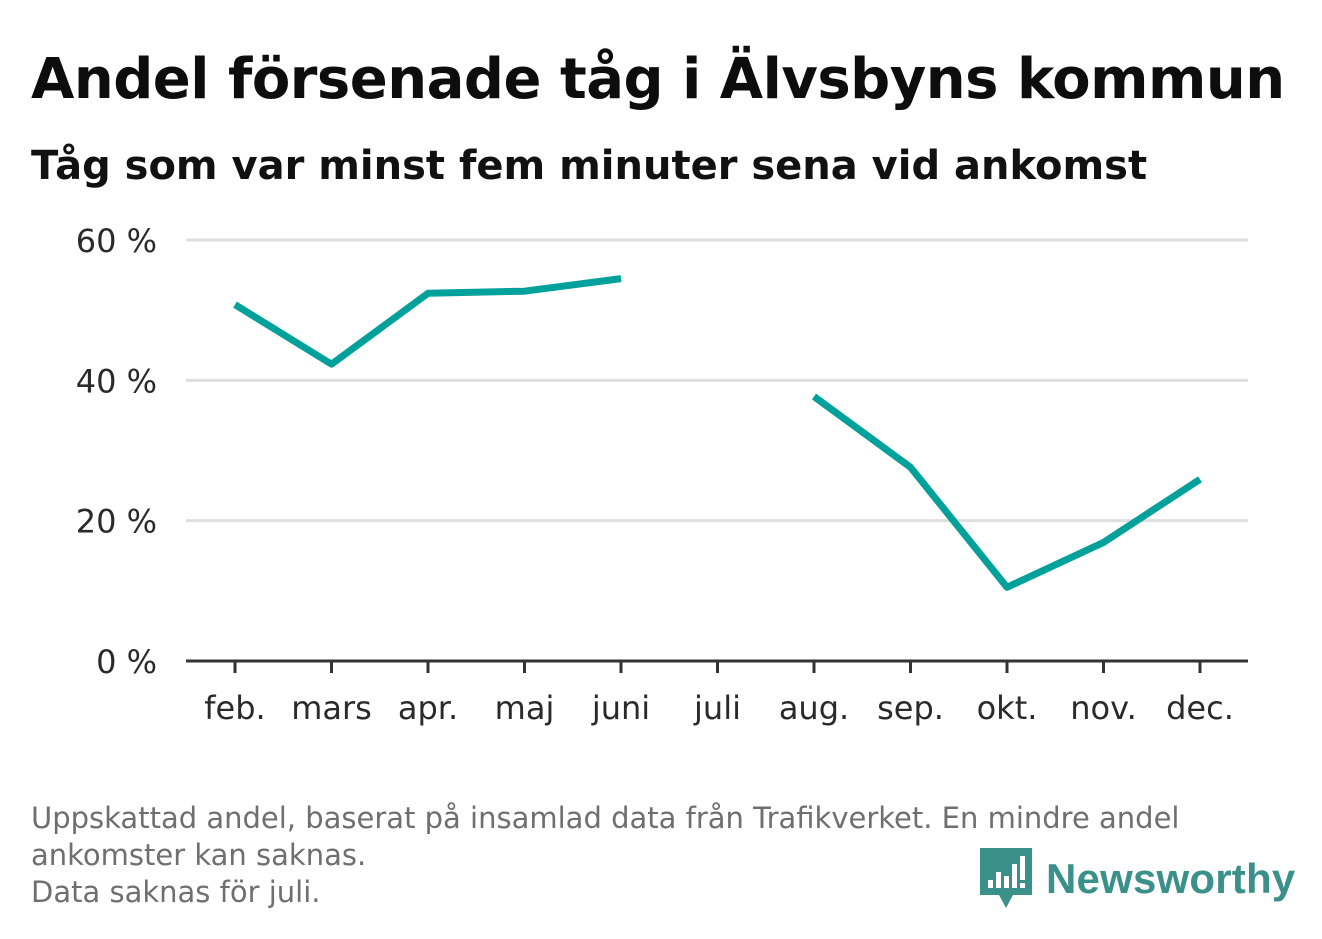 The width and height of the screenshot is (1322, 939). I want to click on y-tick-label: 40 %, so click(116, 381).